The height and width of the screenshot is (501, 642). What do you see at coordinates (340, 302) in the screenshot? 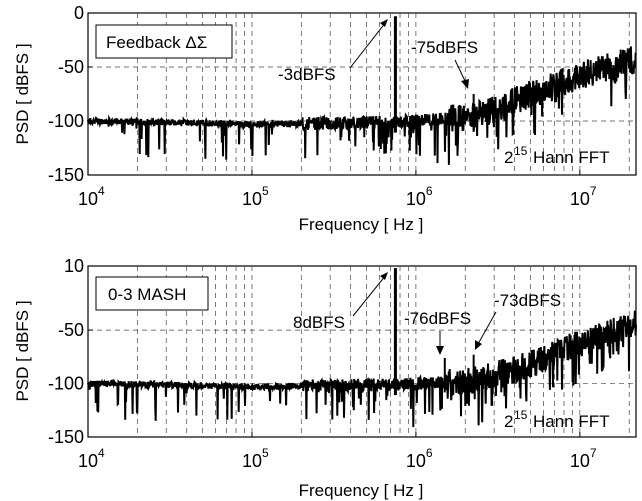
I see `bottom-annotation-tone-1: 8dBFS` at bounding box center [340, 302].